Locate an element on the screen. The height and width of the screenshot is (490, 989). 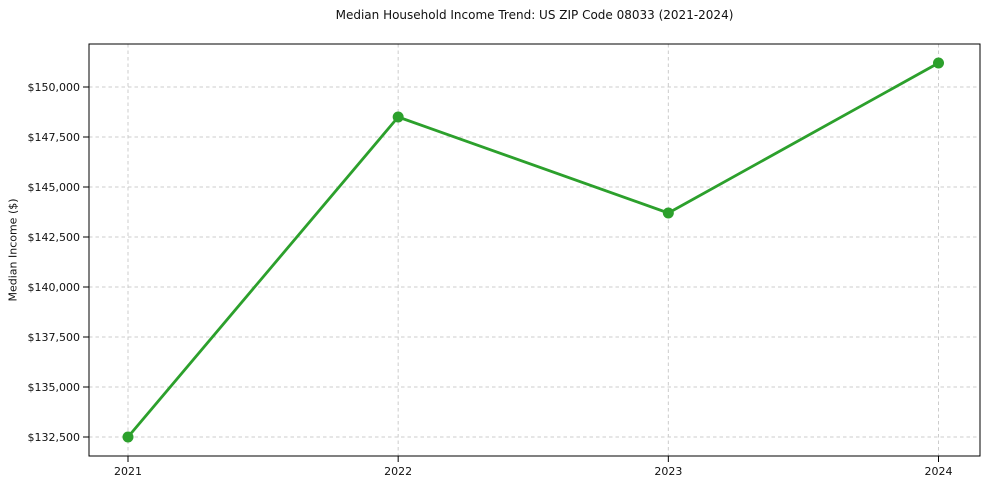
y-tick-label: $145,000 is located at coordinates (54, 187).